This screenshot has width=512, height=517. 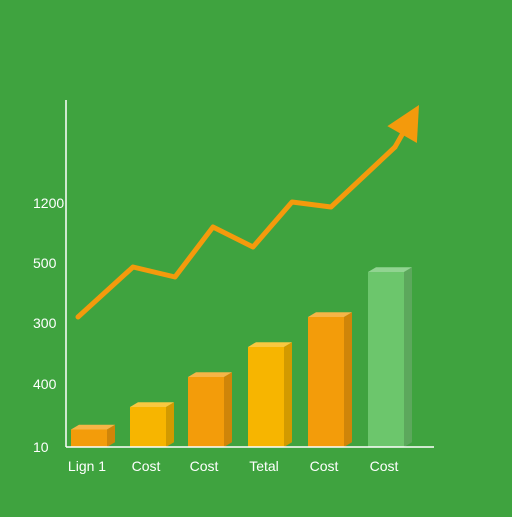 I want to click on trend-arrow-head, so click(x=403, y=124).